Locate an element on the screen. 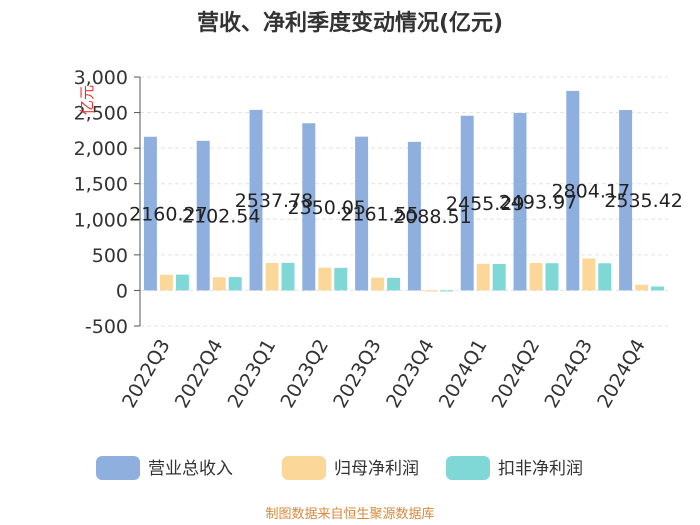 The height and width of the screenshot is (525, 700). bar-营业总收入-2023Q2 is located at coordinates (309, 207).